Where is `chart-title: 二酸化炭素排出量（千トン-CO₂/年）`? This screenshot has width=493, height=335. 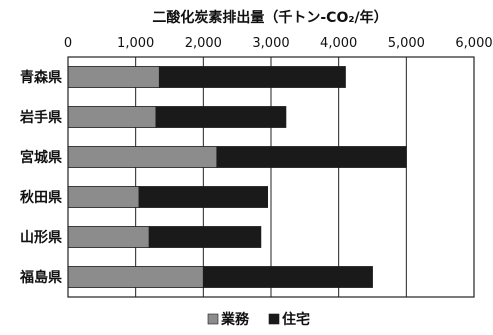
chart-title: 二酸化炭素排出量（千トン-CO₂/年） is located at coordinates (269, 17).